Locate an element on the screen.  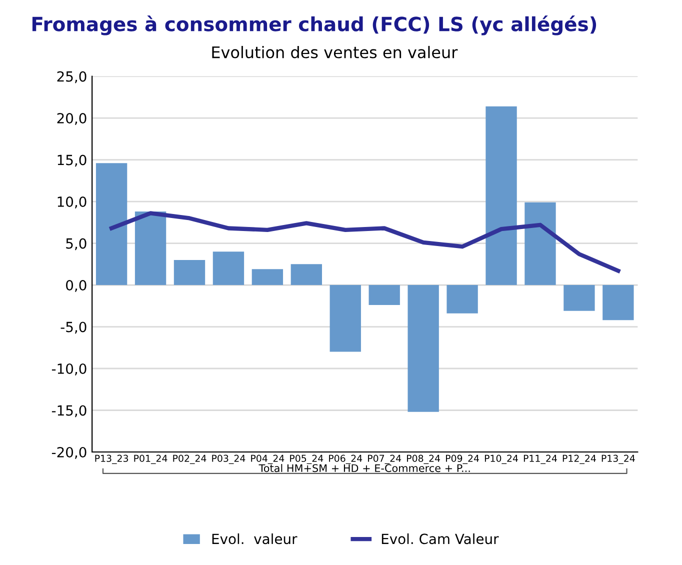
legend-label: Evol. Cam Valeur is located at coordinates (440, 538).